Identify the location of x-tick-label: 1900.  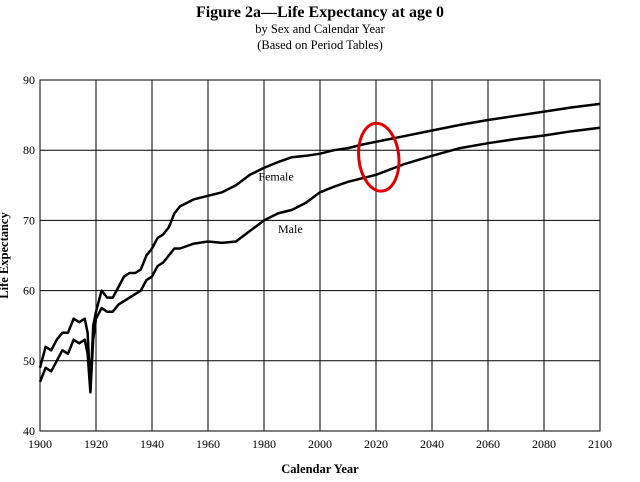
(40, 444).